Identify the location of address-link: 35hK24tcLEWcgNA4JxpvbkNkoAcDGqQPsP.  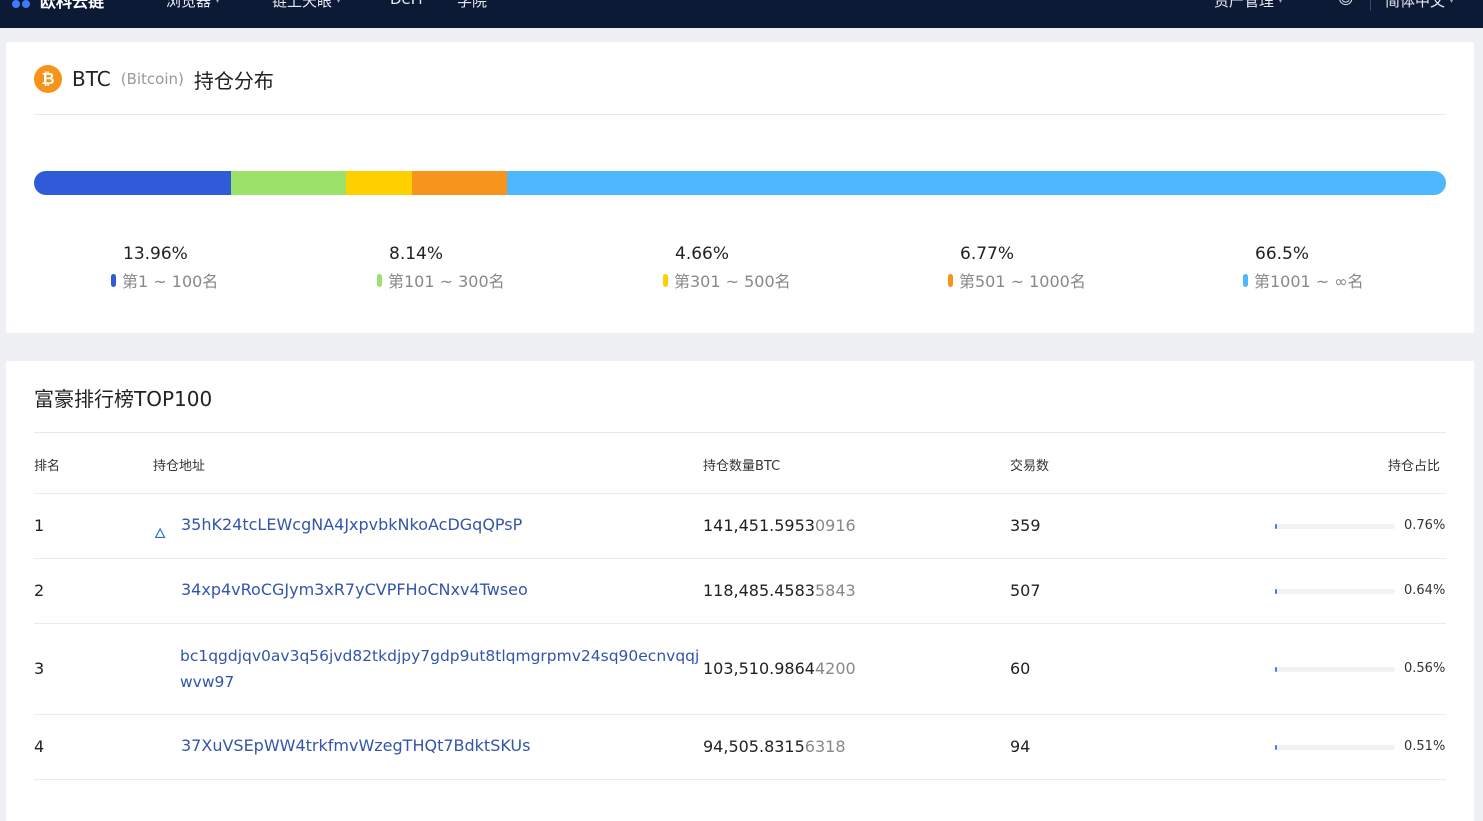
(352, 524).